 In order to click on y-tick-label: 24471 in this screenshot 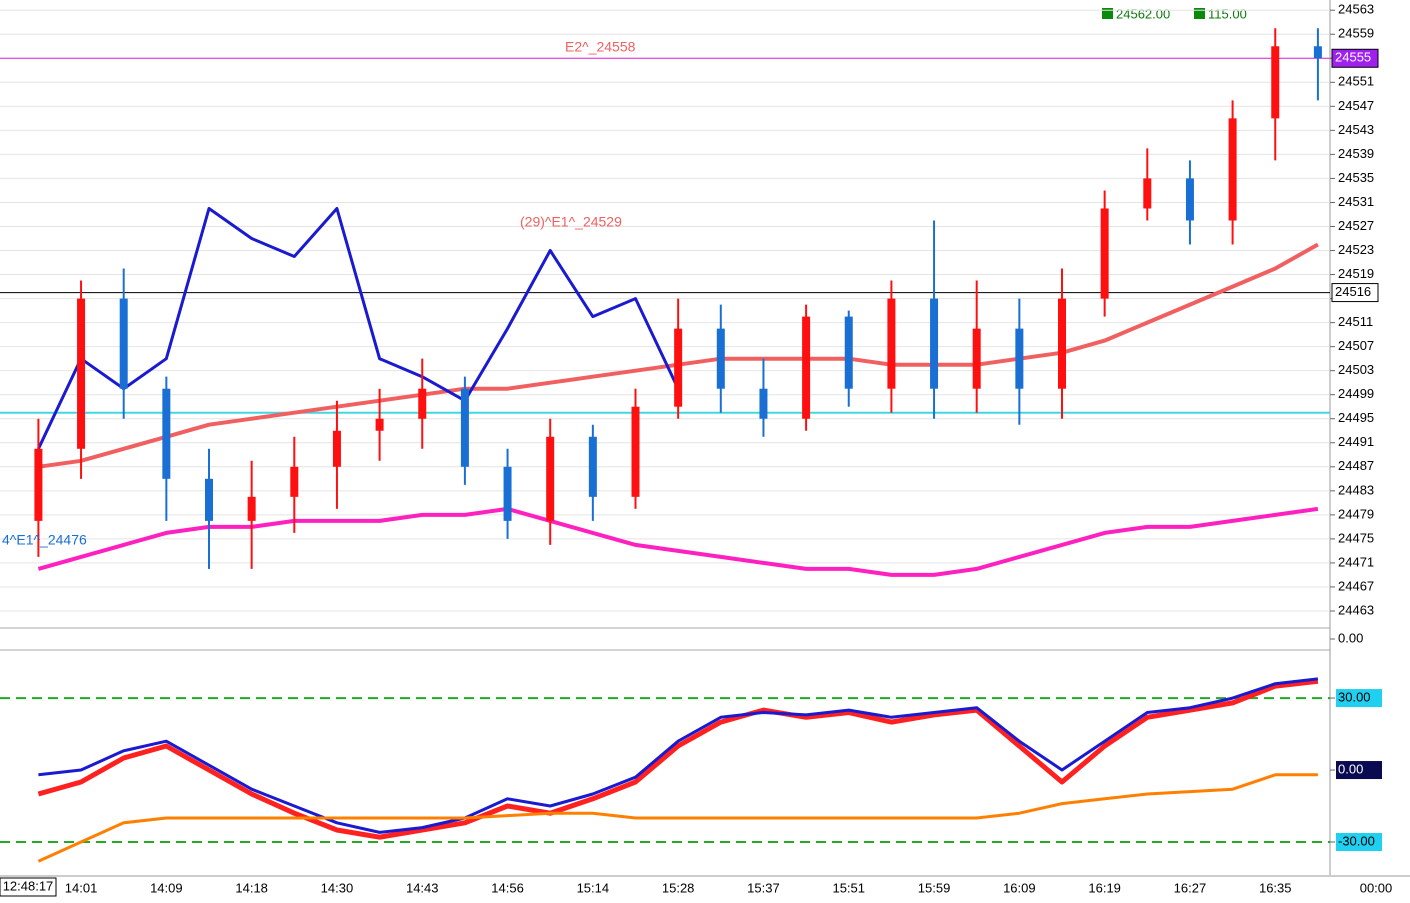, I will do `click(1356, 561)`.